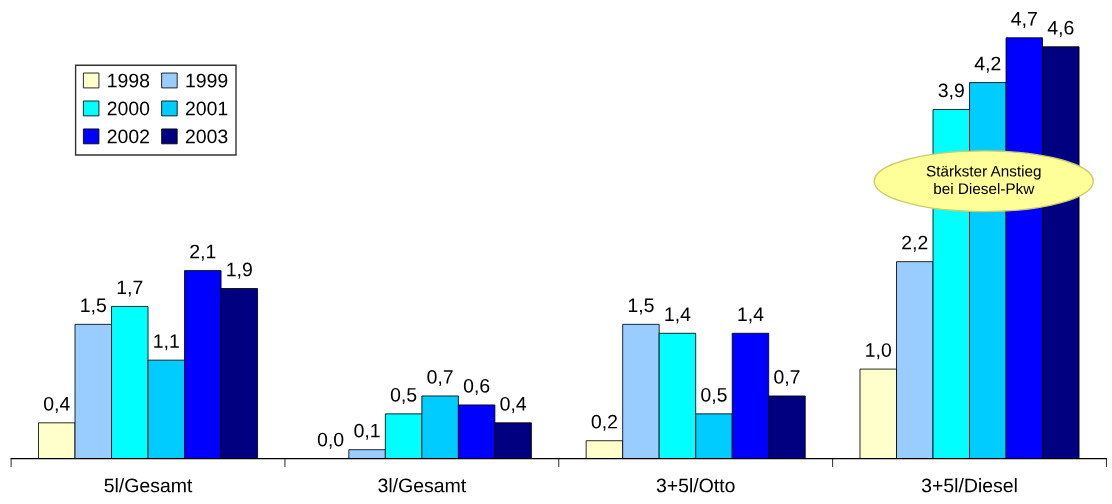 The height and width of the screenshot is (504, 1112). I want to click on data-label: 4,2, so click(987, 64).